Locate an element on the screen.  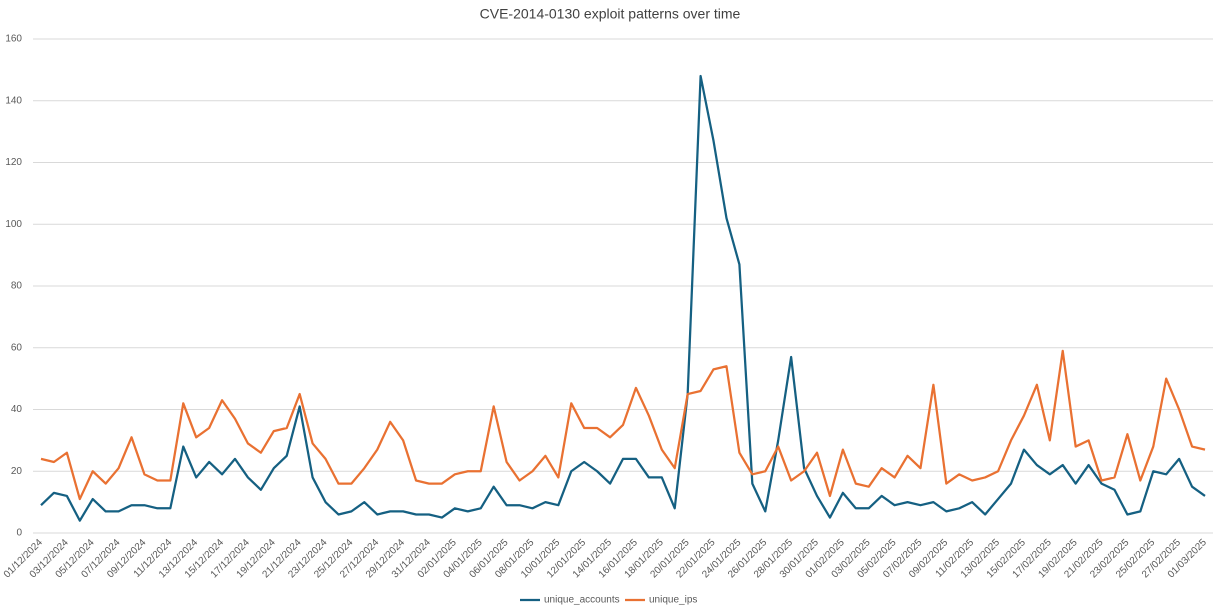
chart-title: CVE-2014-0130 exploit patterns over time is located at coordinates (610, 14).